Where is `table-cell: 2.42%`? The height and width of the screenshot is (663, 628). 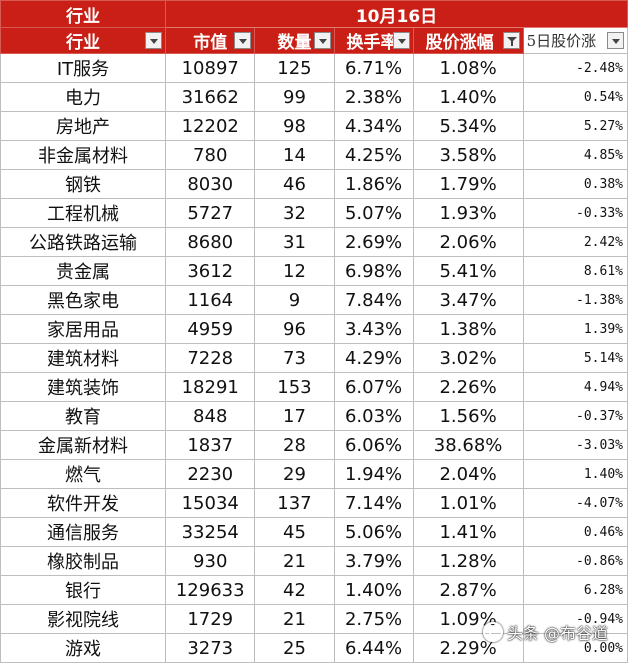 table-cell: 2.42% is located at coordinates (575, 242).